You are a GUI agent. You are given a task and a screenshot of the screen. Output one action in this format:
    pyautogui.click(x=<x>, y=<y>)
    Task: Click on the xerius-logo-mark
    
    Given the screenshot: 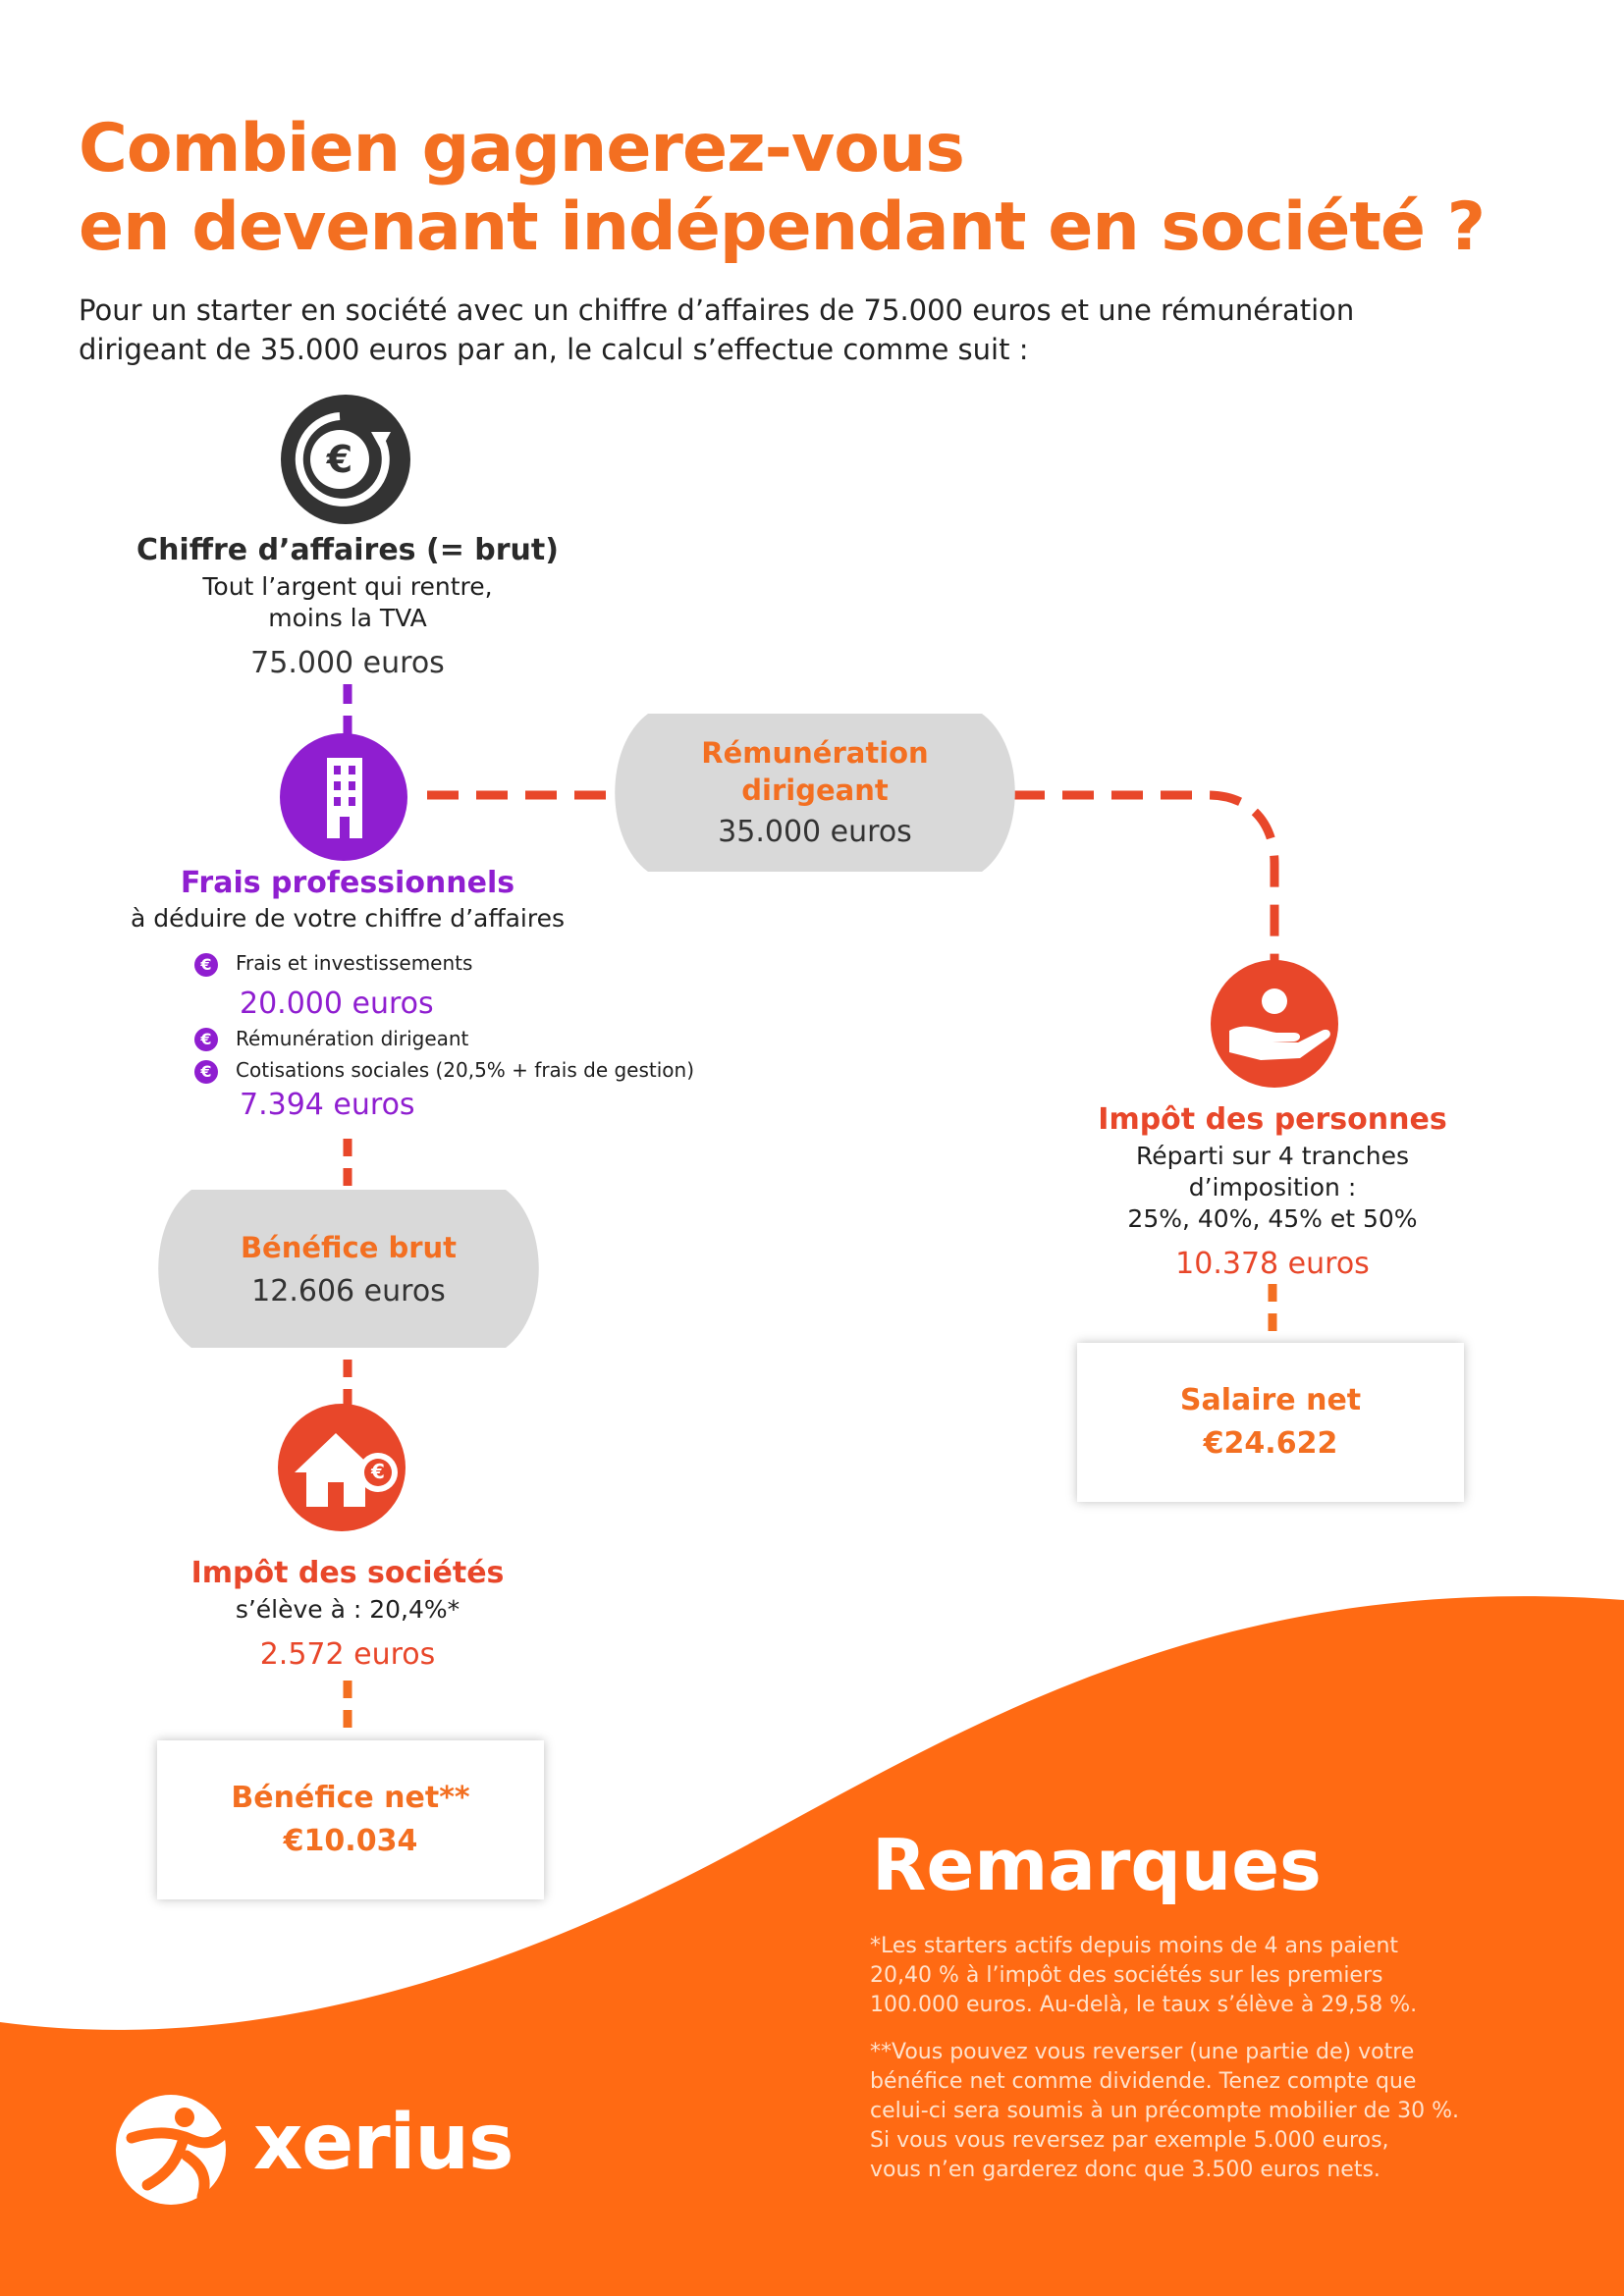 What is the action you would take?
    pyautogui.click(x=176, y=2150)
    